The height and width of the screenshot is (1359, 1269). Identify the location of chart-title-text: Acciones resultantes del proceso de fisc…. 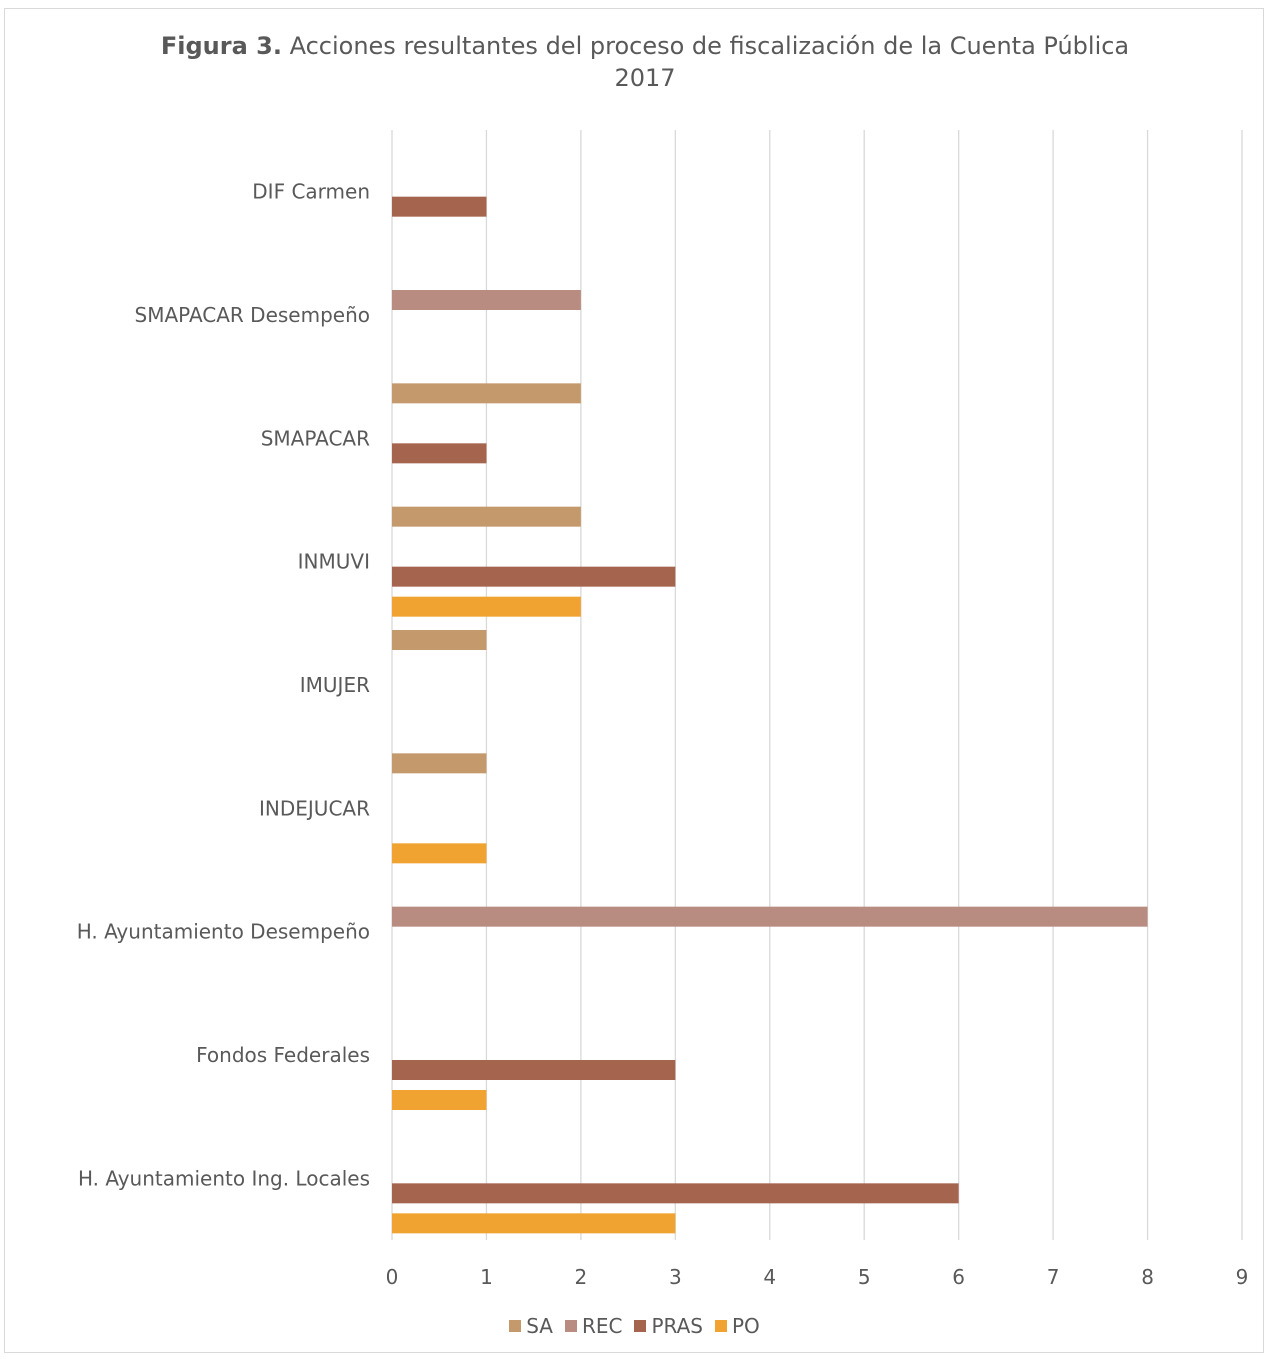
(709, 62).